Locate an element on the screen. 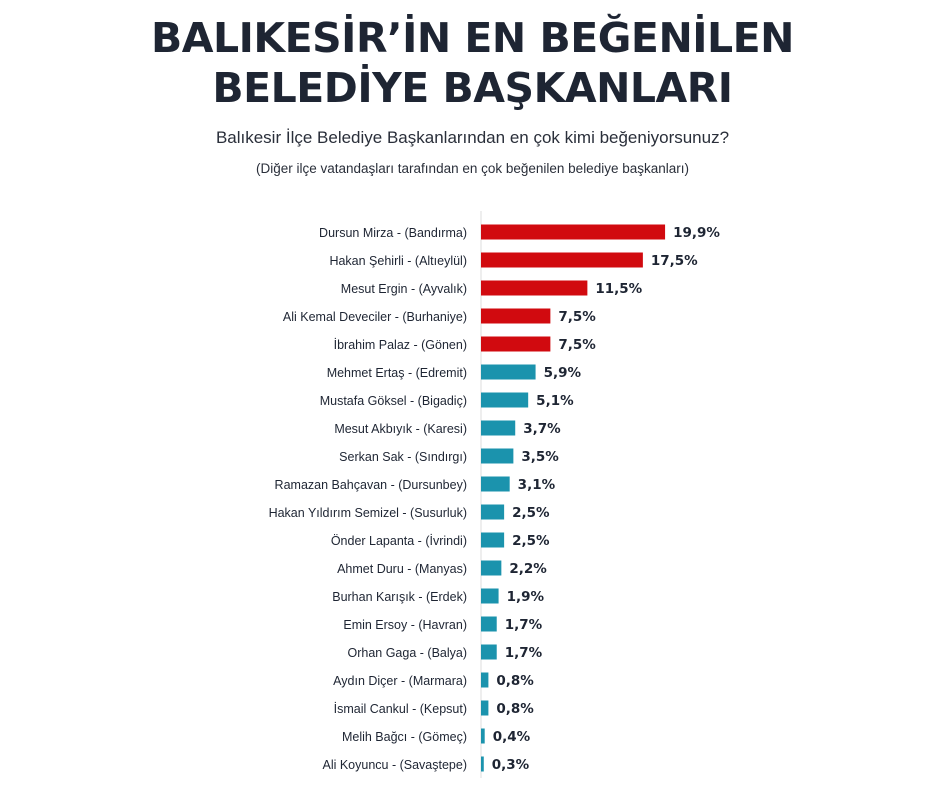  value-label: 2,2% is located at coordinates (528, 569).